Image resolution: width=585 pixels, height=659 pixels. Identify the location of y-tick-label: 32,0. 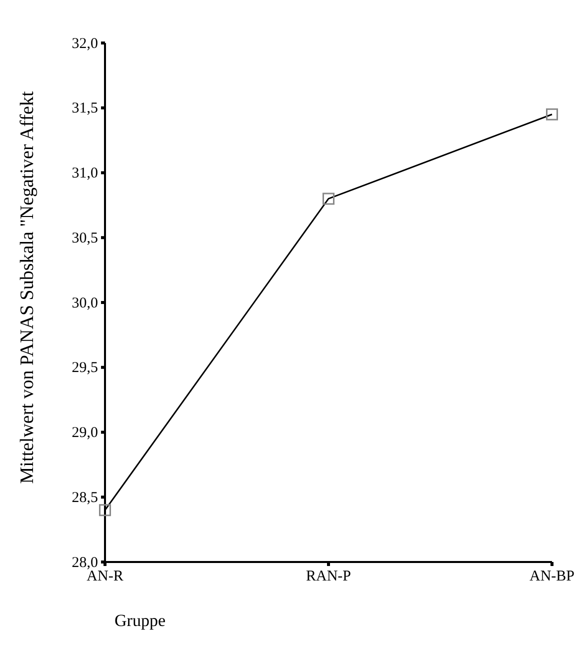
(85, 44).